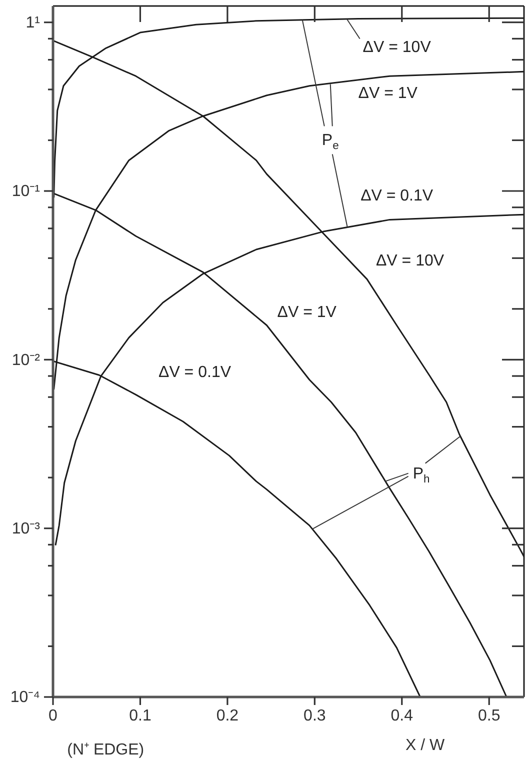 This screenshot has height=760, width=527. I want to click on x-tick-label: 0.5, so click(489, 715).